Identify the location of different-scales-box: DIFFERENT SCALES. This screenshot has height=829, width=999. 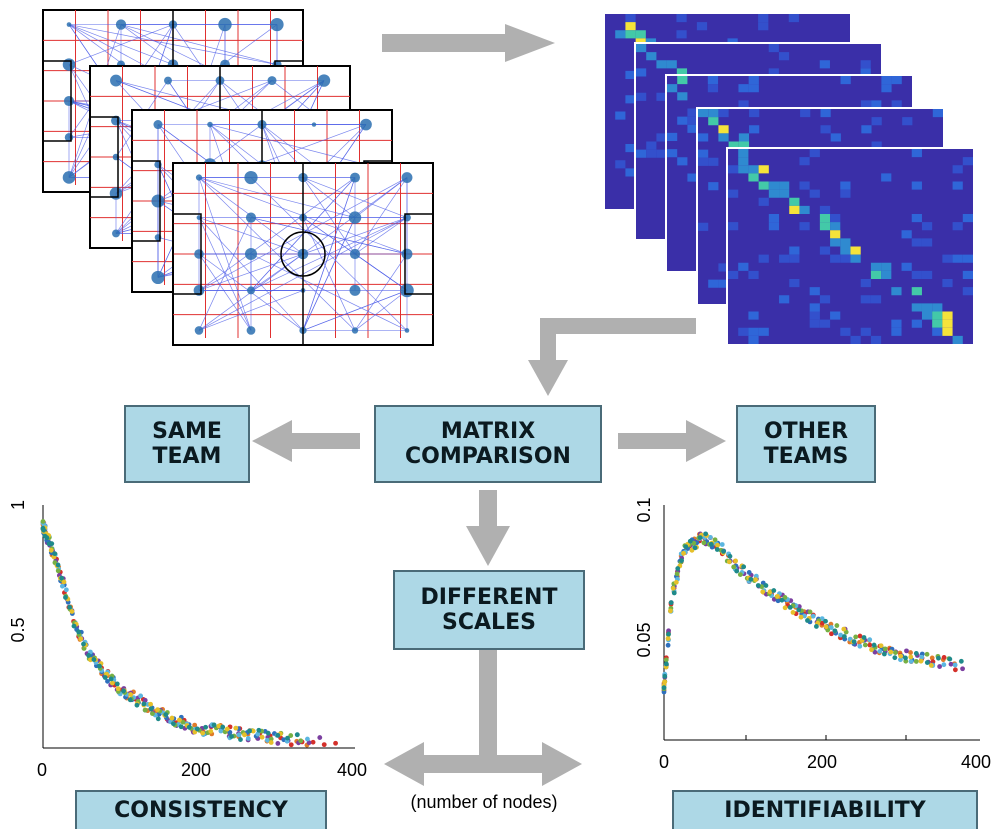
(489, 610).